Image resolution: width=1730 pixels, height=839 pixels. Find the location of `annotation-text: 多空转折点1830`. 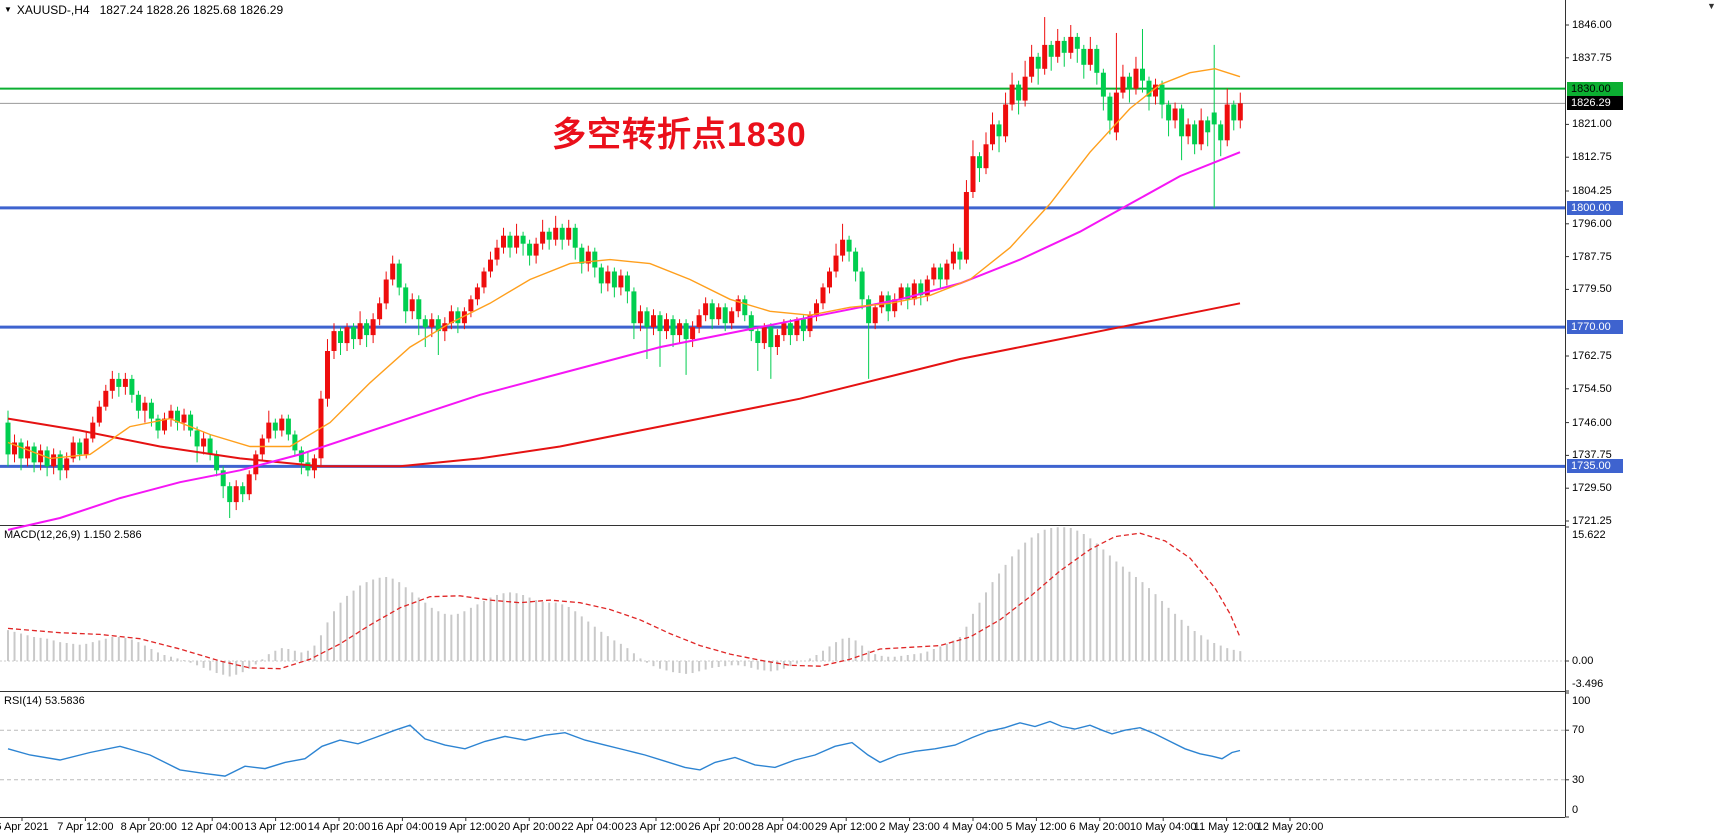

annotation-text: 多空转折点1830 is located at coordinates (679, 135).